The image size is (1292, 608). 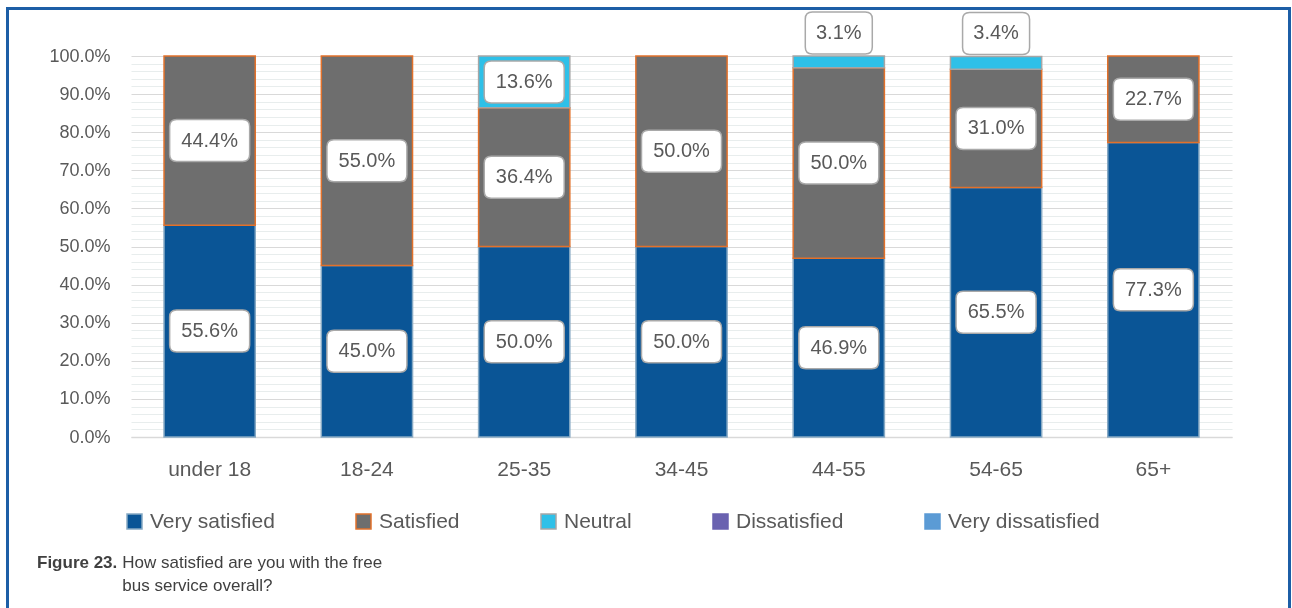 What do you see at coordinates (838, 468) in the screenshot?
I see `x-tick-label: 44-55` at bounding box center [838, 468].